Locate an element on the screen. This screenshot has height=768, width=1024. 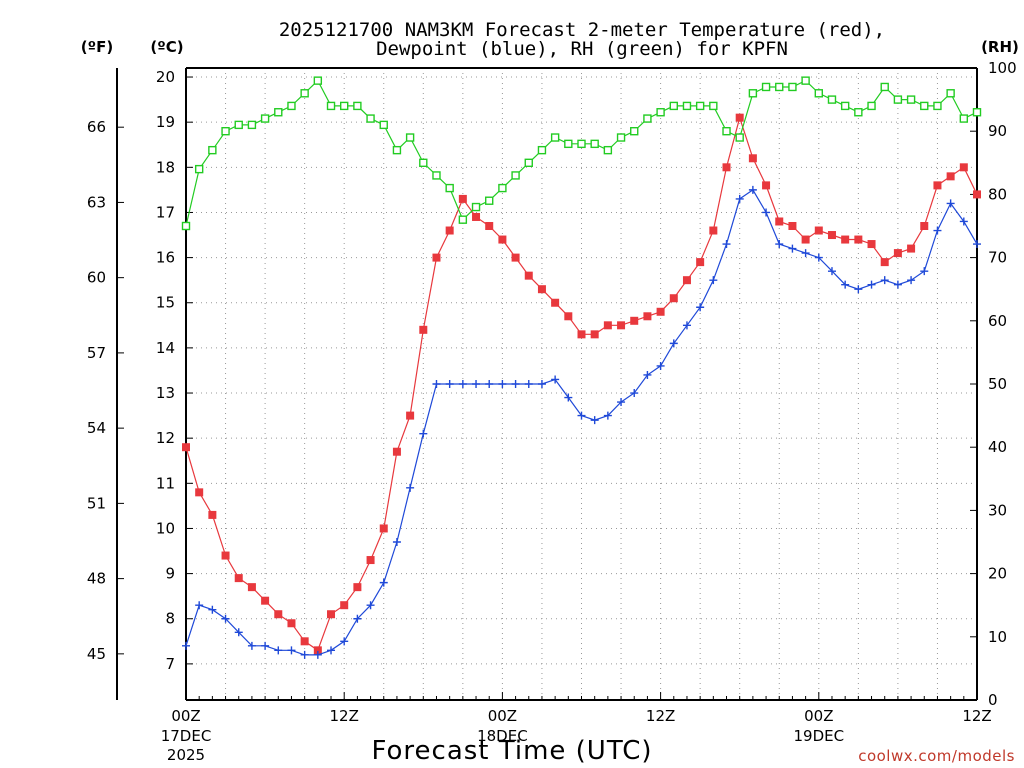
celsius-tick-label: 9 is located at coordinates (170, 574).